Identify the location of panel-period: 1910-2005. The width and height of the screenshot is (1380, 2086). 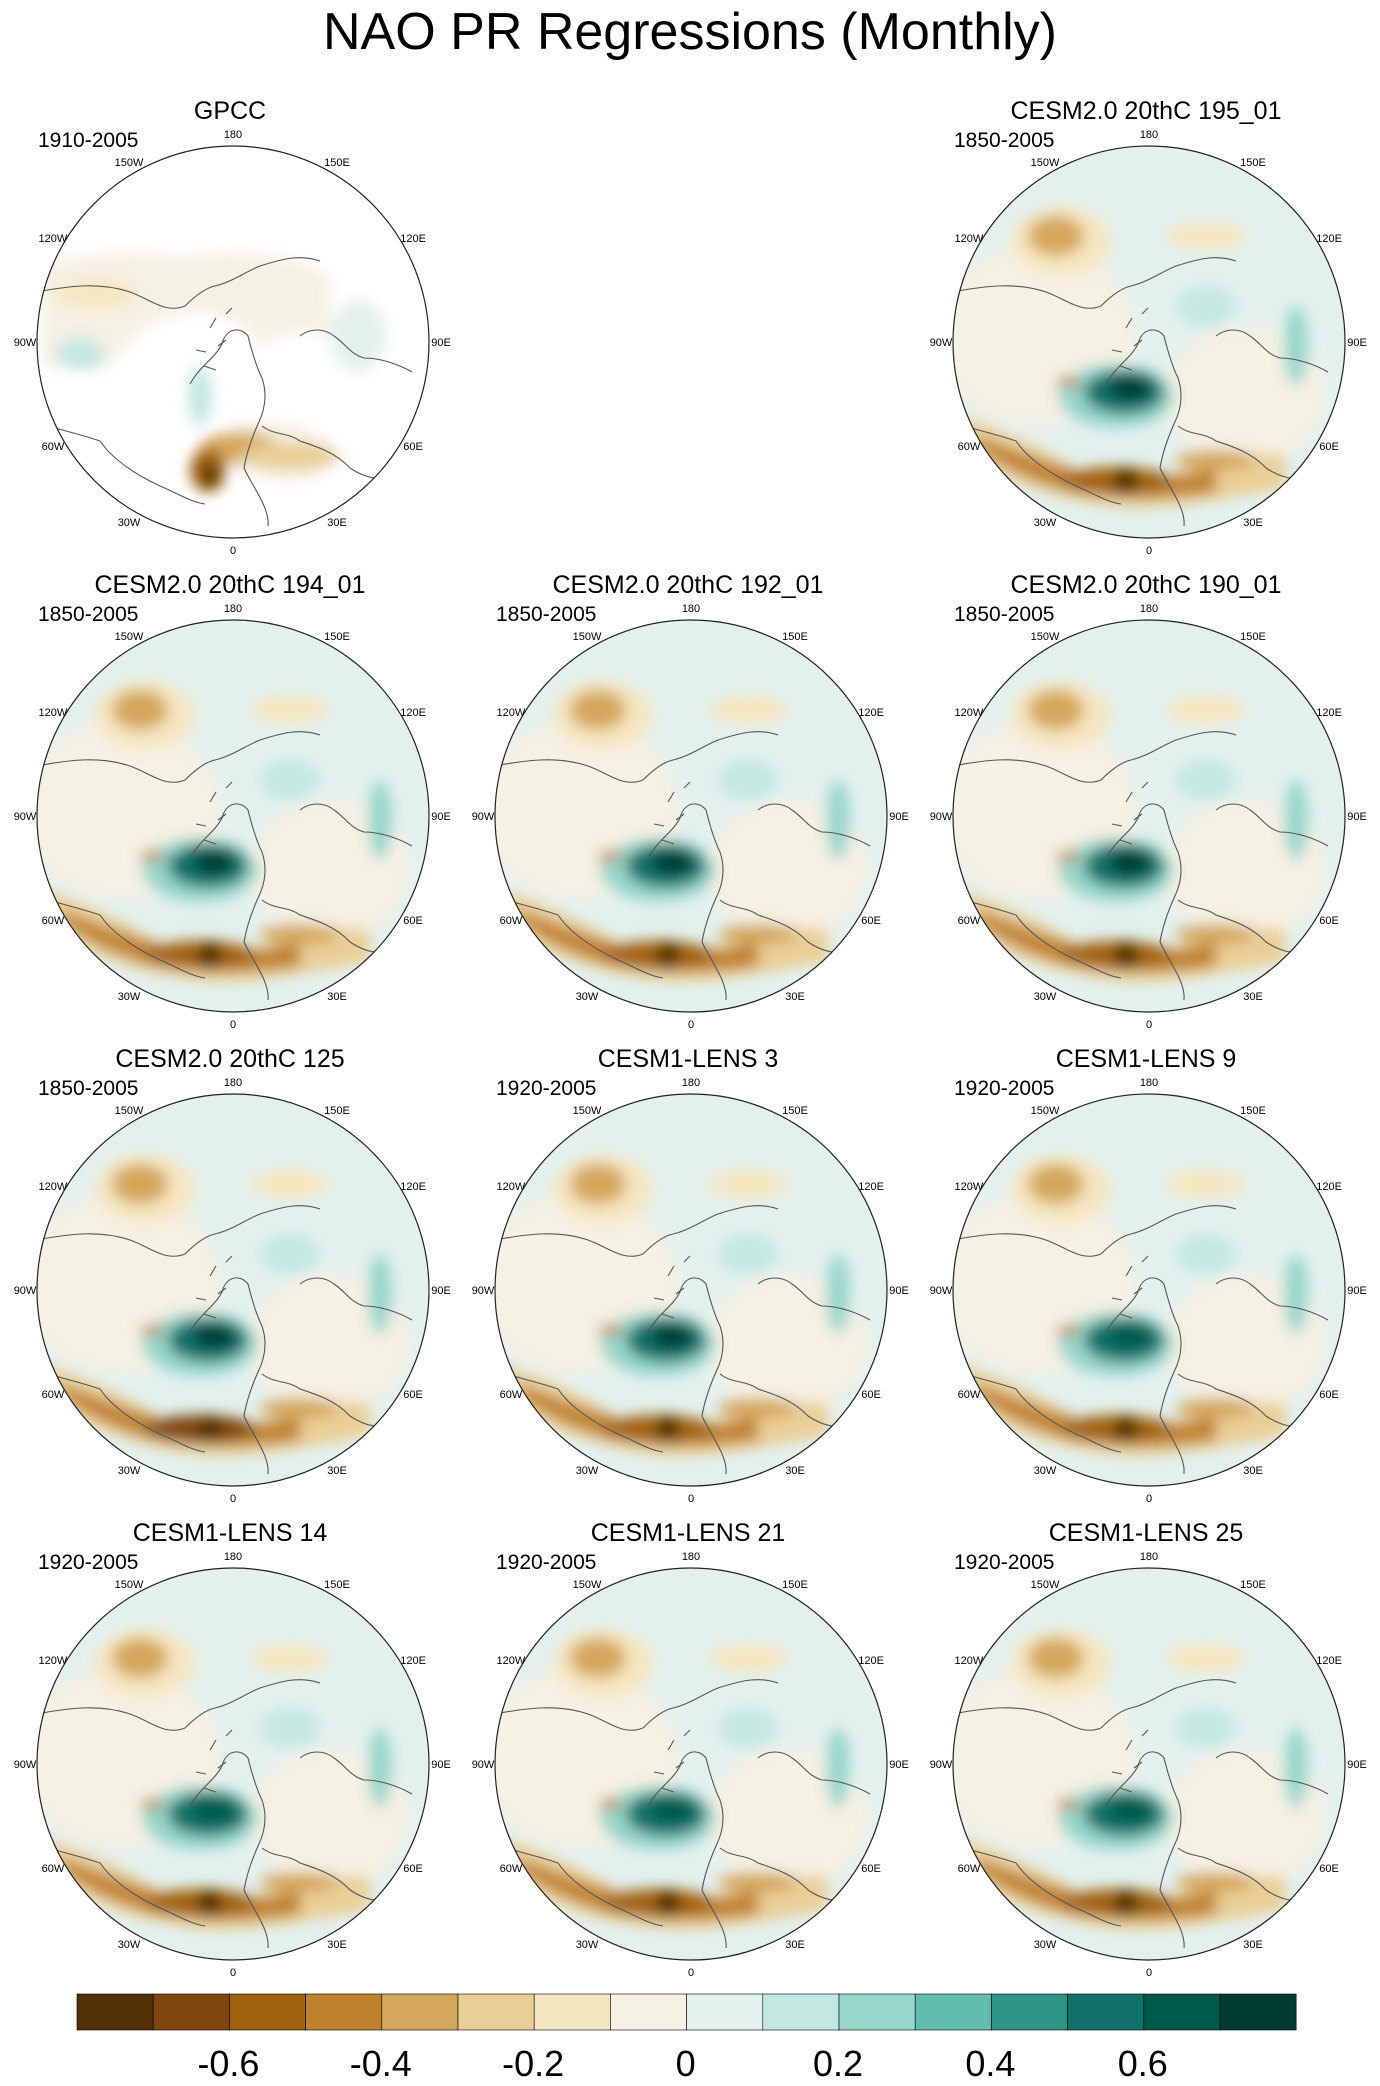
(88, 140).